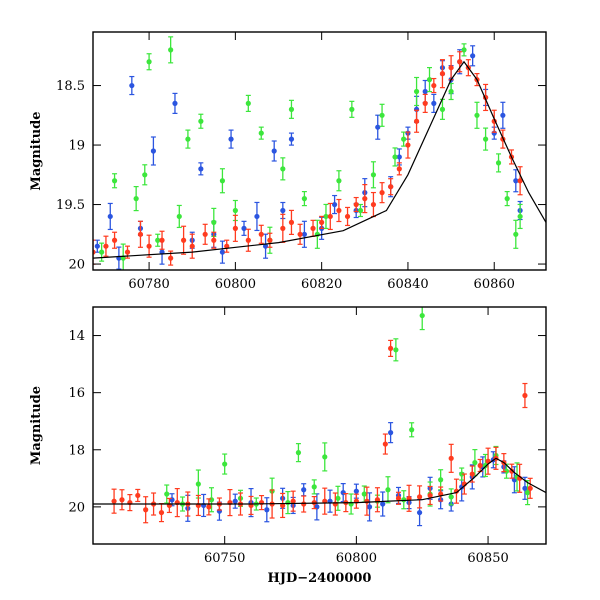 Image resolution: width=600 pixels, height=600 pixels. What do you see at coordinates (321, 284) in the screenshot?
I see `x-tick-label: 60820` at bounding box center [321, 284].